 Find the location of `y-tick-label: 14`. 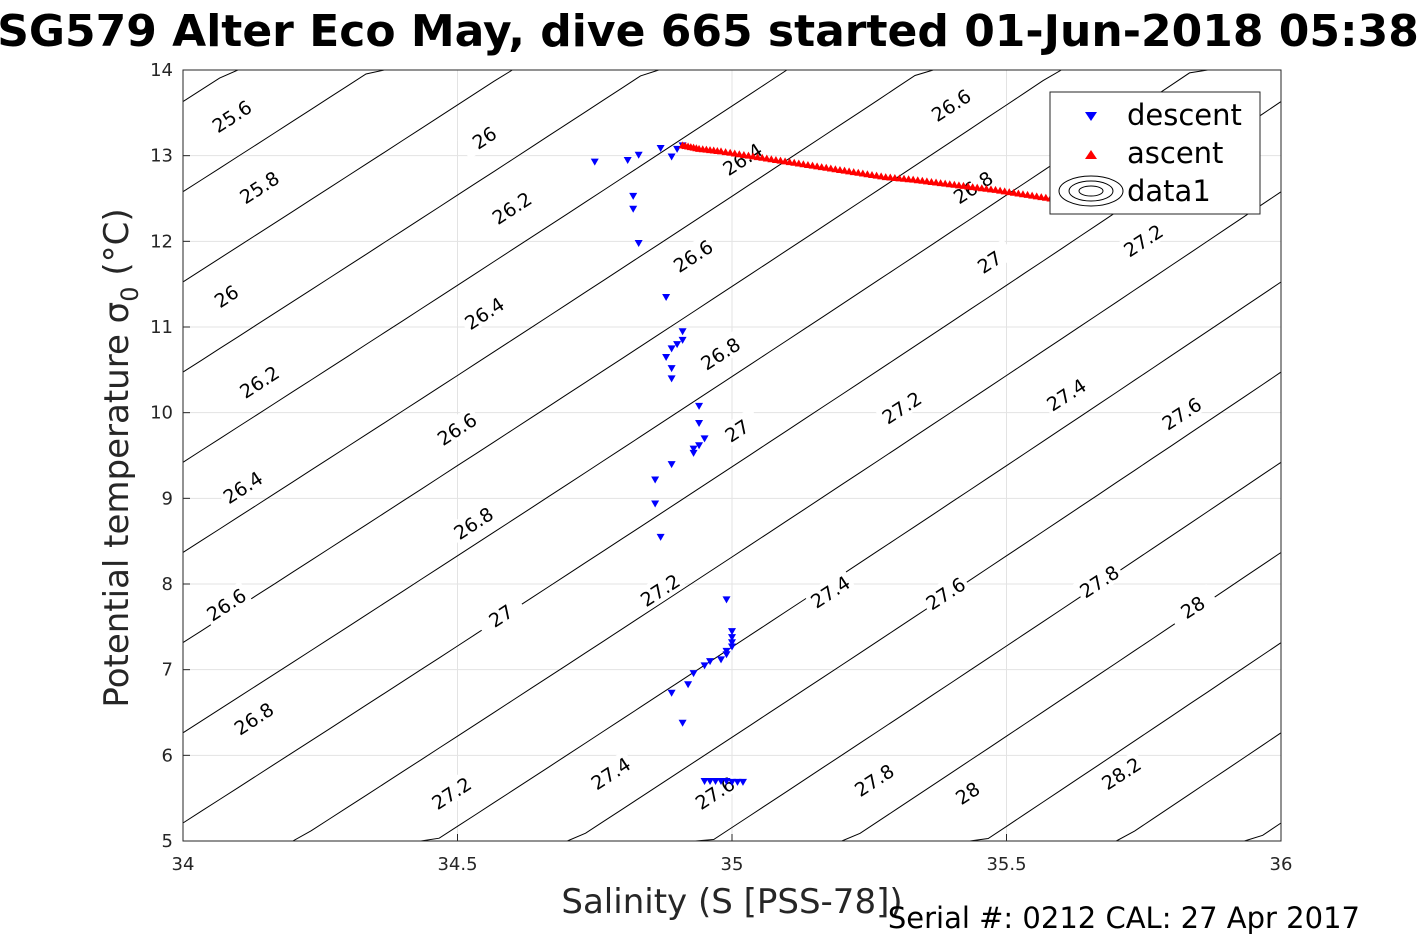

y-tick-label: 14 is located at coordinates (161, 70).